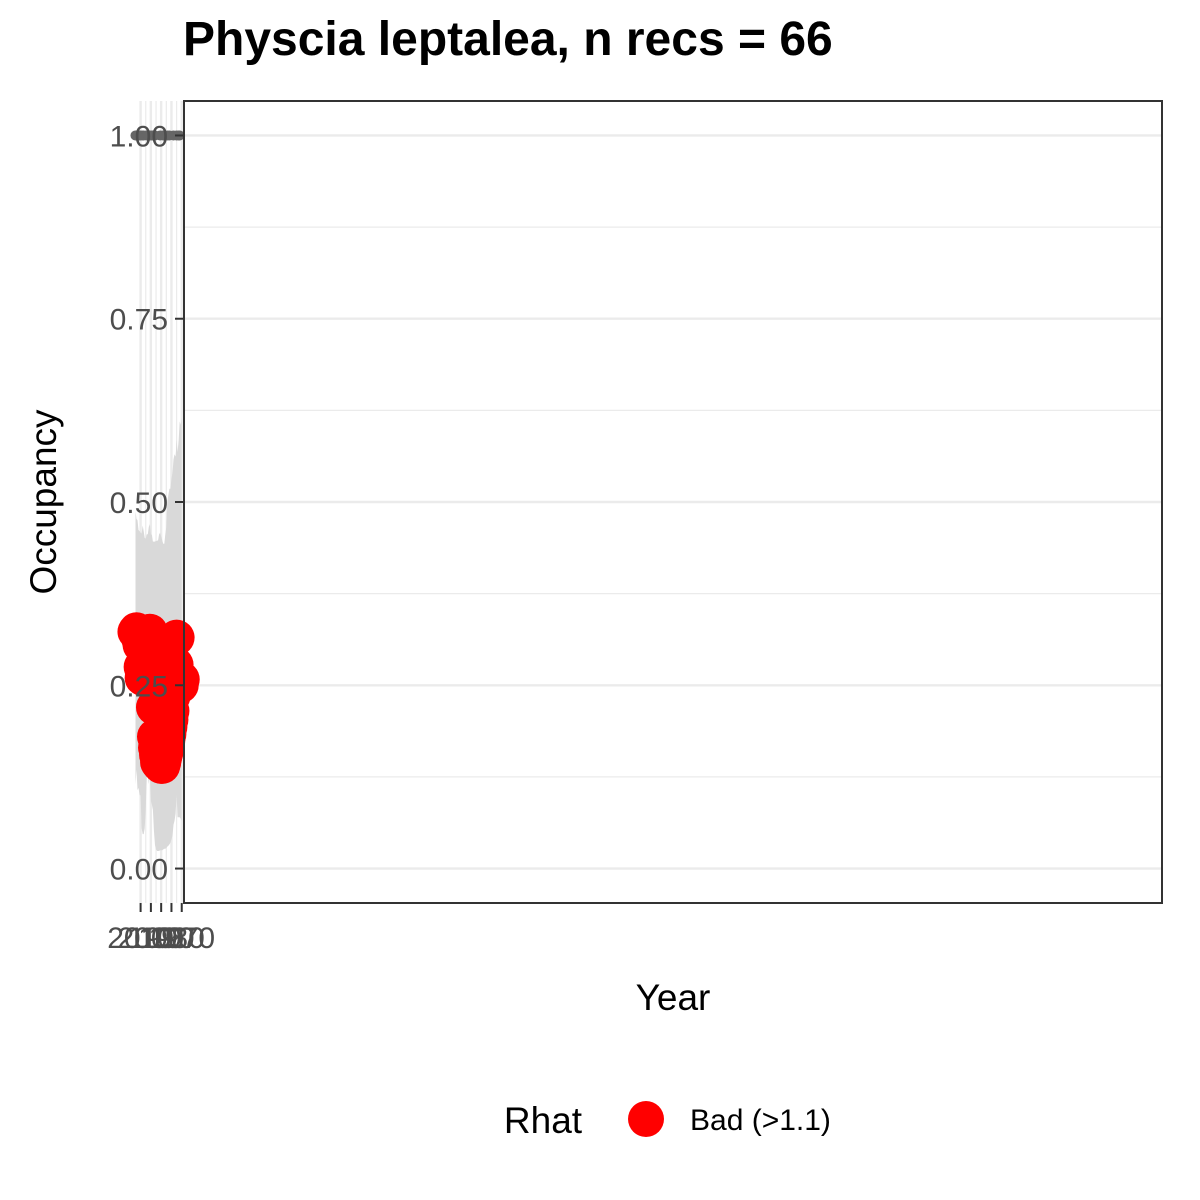  I want to click on legend: Rhat Bad (>1.1), so click(667, 1120).